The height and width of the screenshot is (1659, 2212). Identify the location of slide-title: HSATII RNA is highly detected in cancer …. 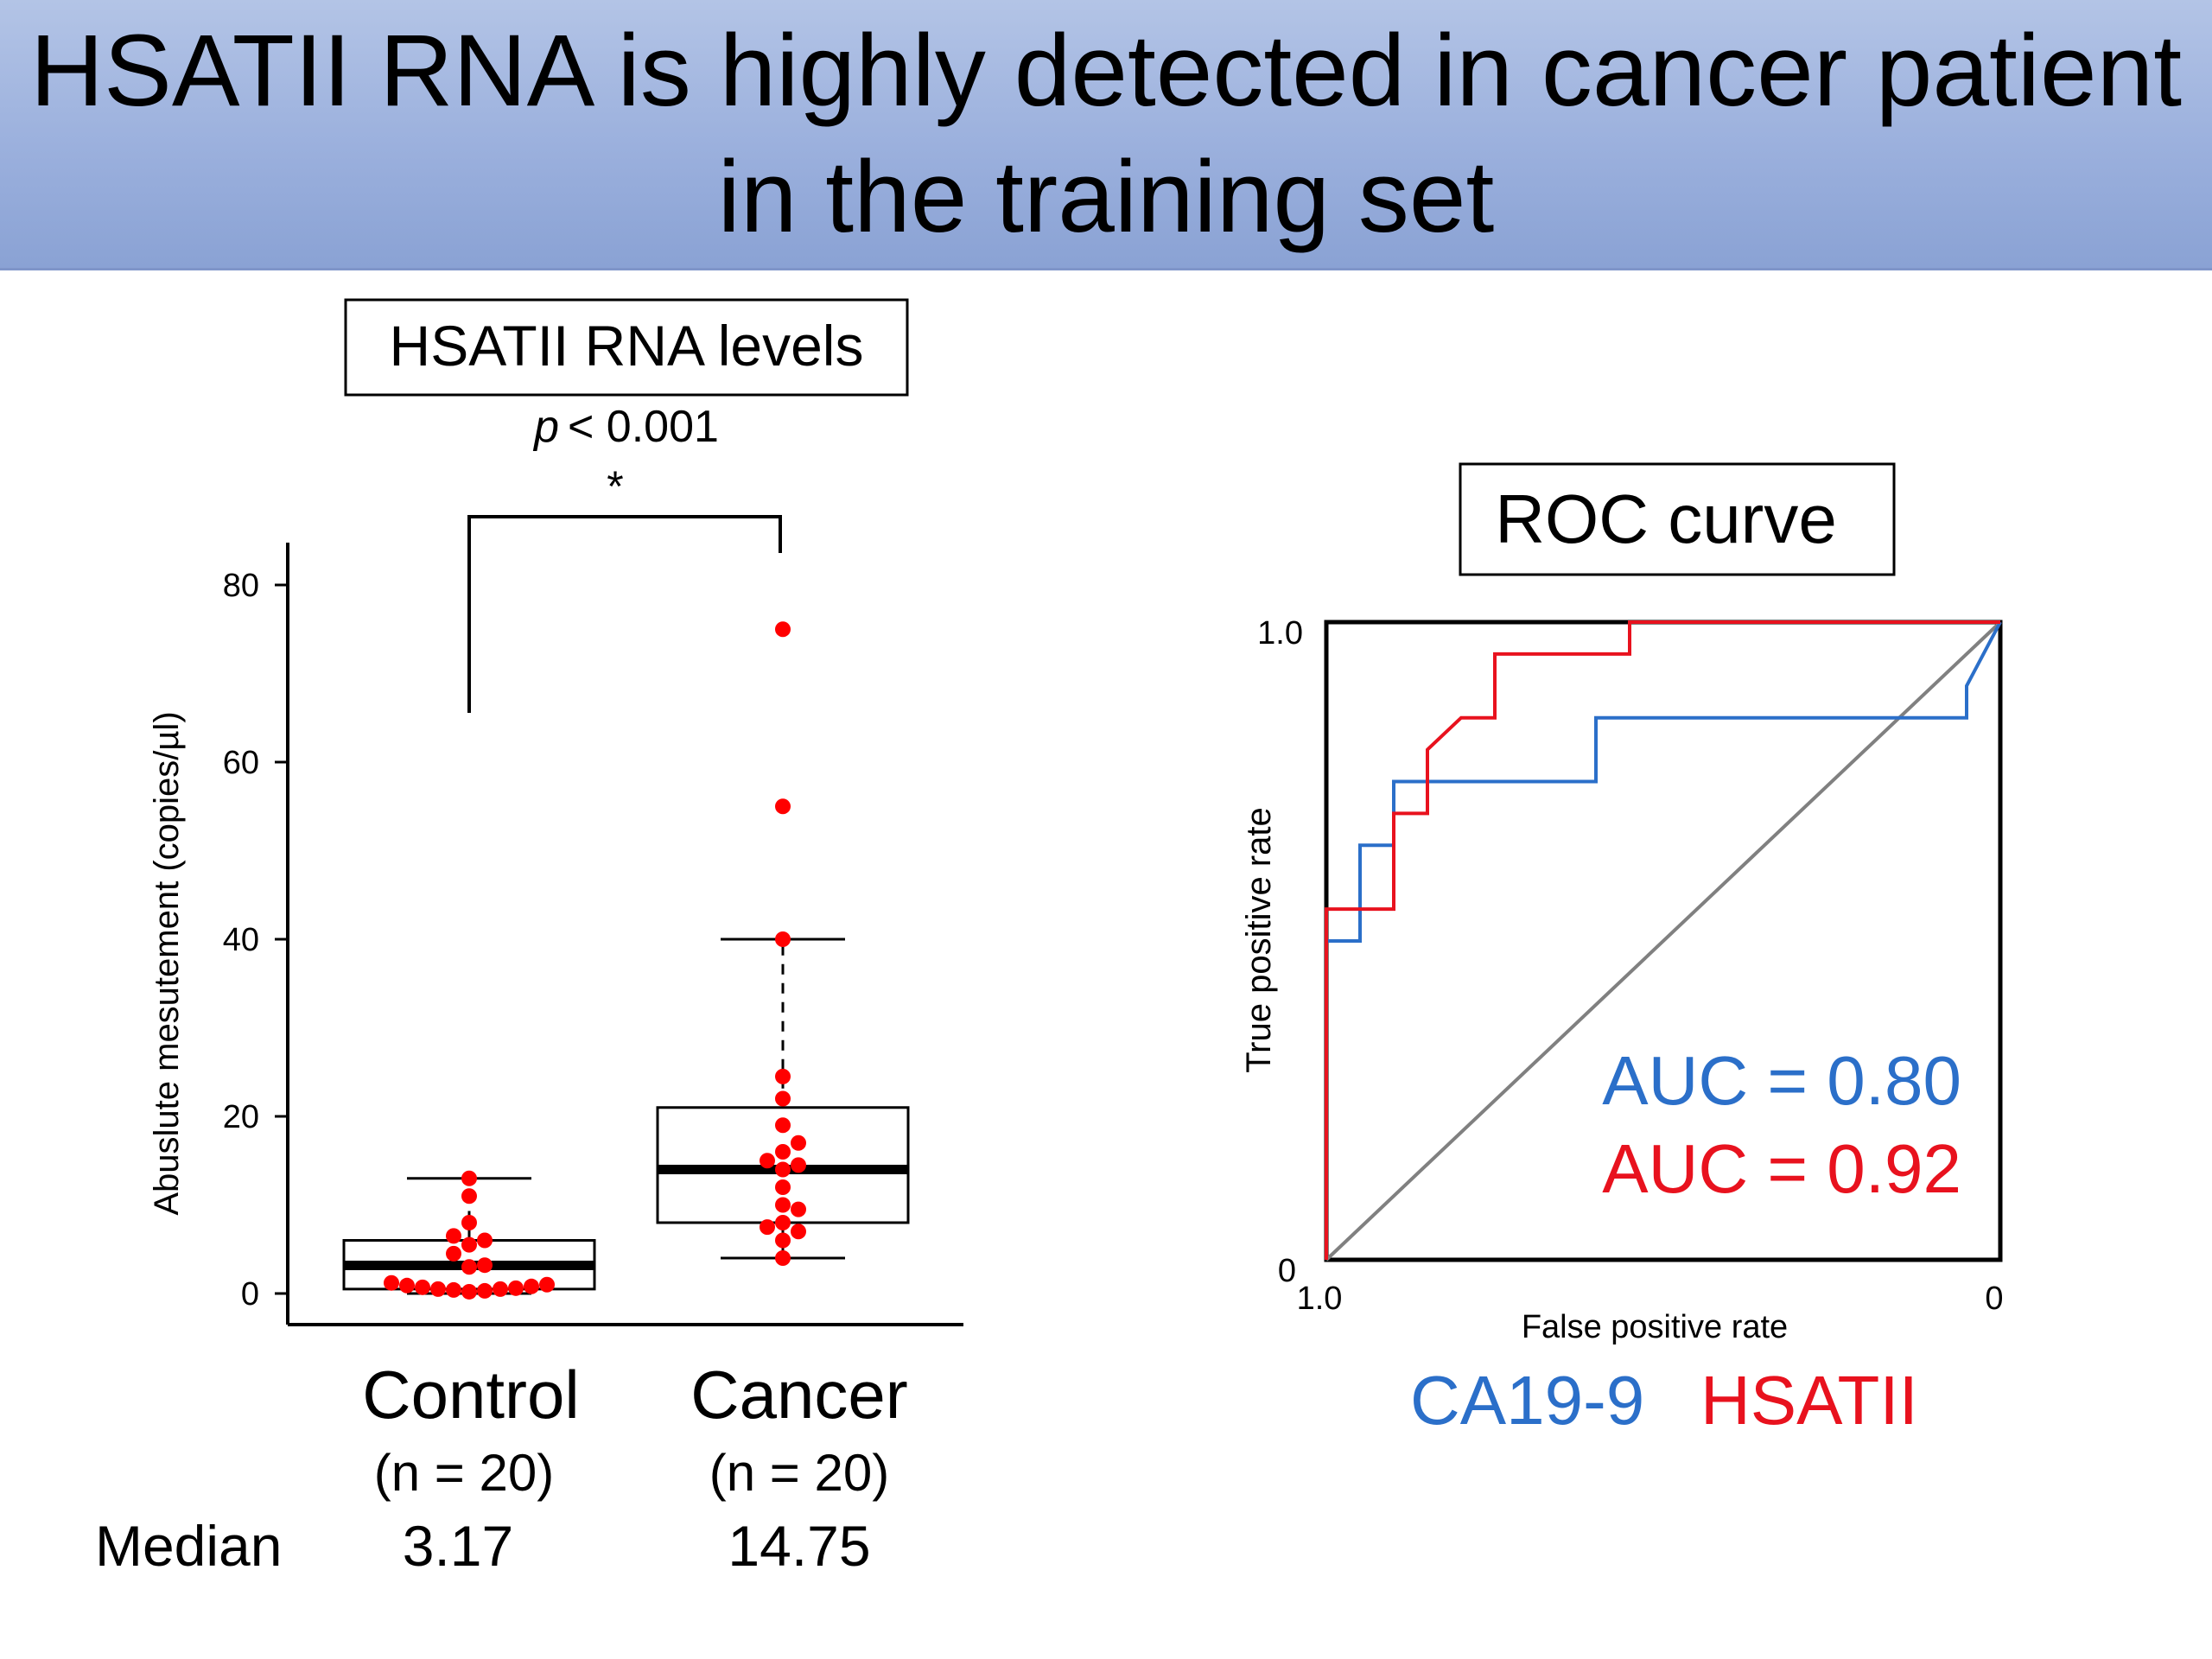
(1106, 134).